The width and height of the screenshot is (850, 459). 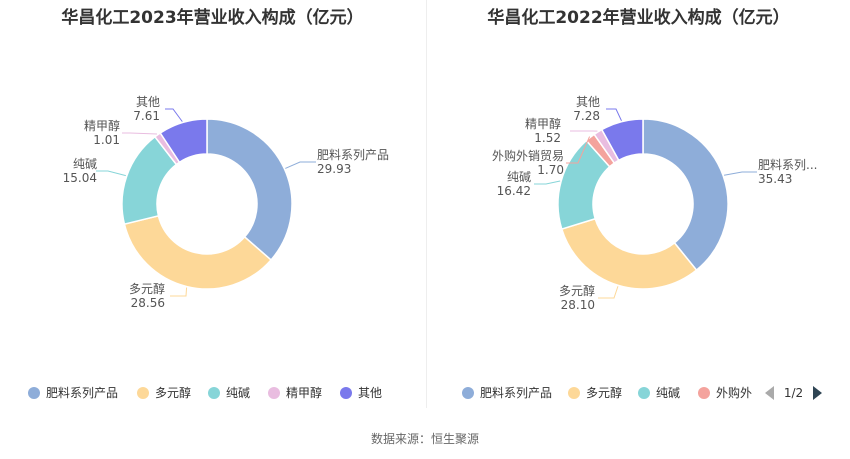 I want to click on slice-value-1: 28.56, so click(x=148, y=303).